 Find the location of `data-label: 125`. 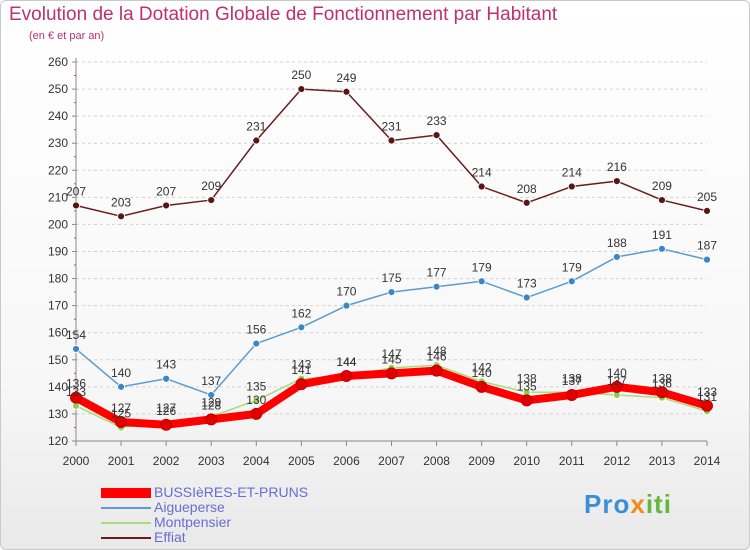

data-label: 125 is located at coordinates (121, 413).